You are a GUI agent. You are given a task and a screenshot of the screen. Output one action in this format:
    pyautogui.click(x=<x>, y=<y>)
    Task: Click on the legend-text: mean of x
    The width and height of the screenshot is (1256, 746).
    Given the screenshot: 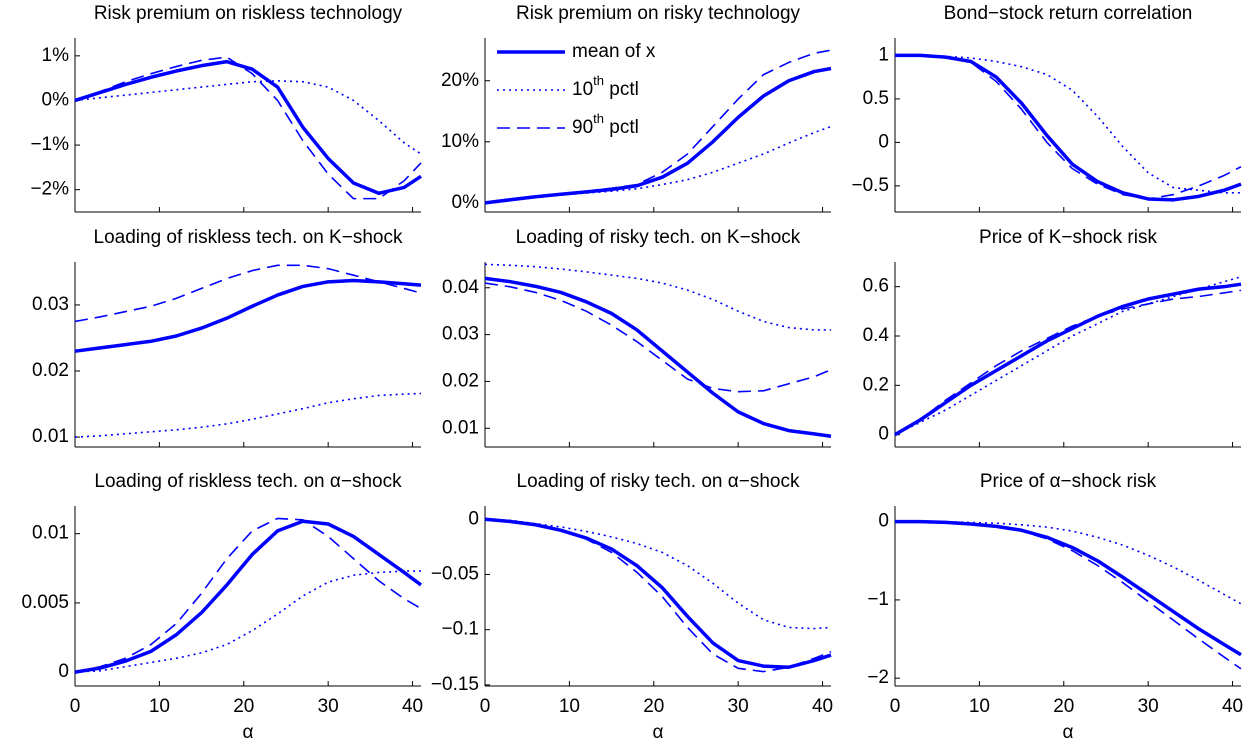 What is the action you would take?
    pyautogui.click(x=614, y=51)
    